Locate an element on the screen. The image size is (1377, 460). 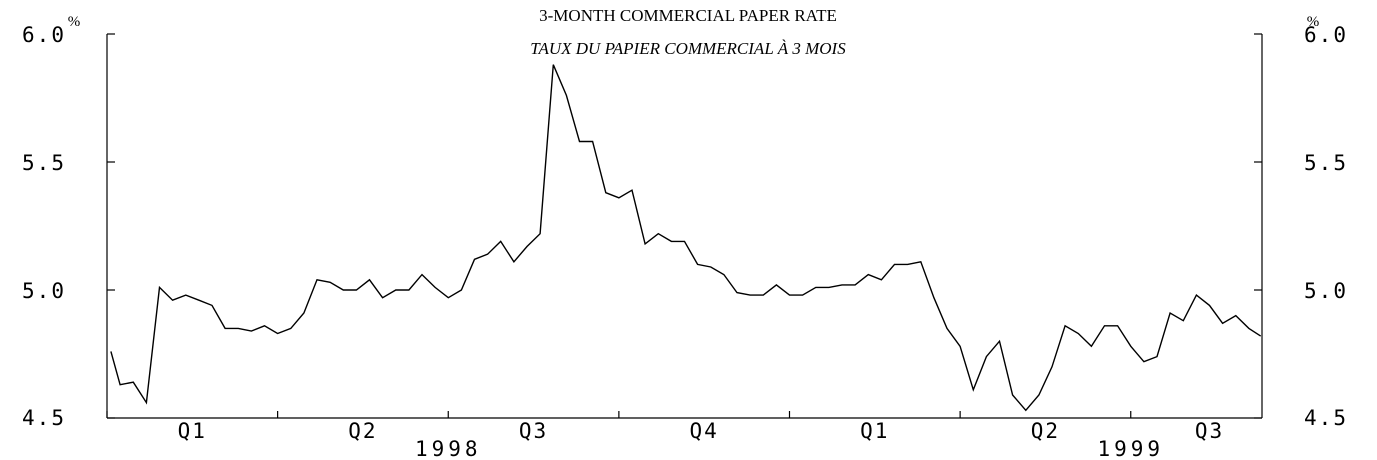
y-tick-label-left: 5.5 is located at coordinates (44, 163).